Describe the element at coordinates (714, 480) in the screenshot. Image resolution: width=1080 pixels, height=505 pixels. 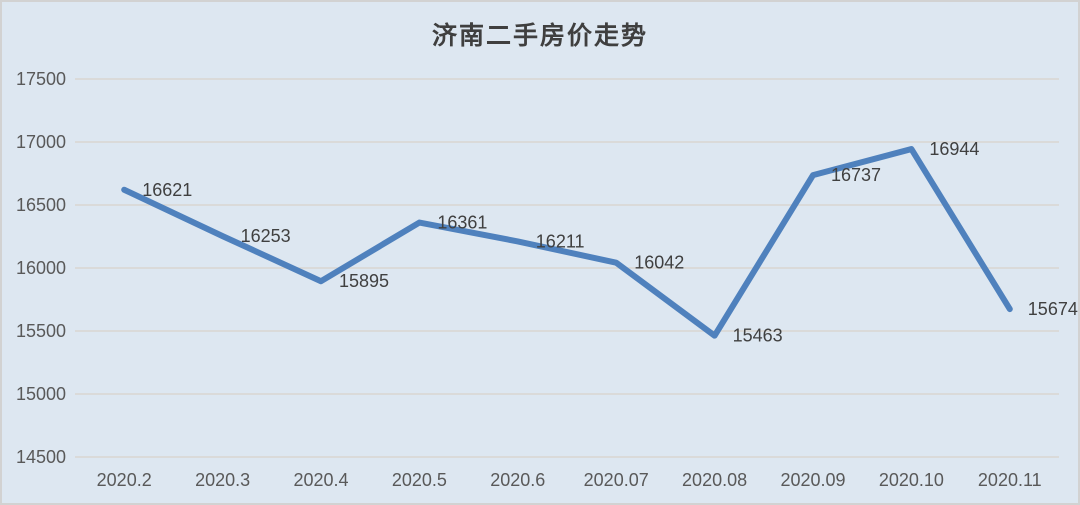
I see `x-tick-label: 2020.08` at that location.